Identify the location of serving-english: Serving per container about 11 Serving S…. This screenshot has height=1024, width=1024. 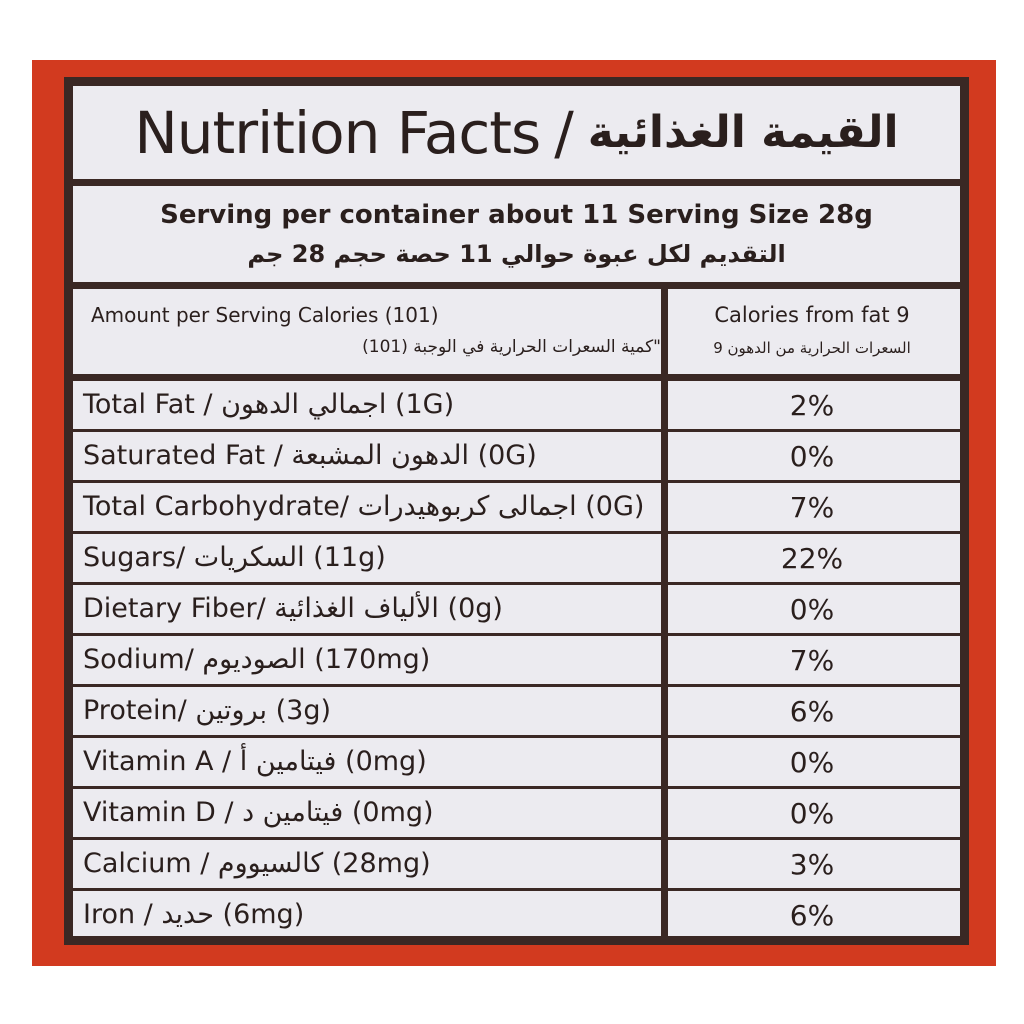
(516, 215).